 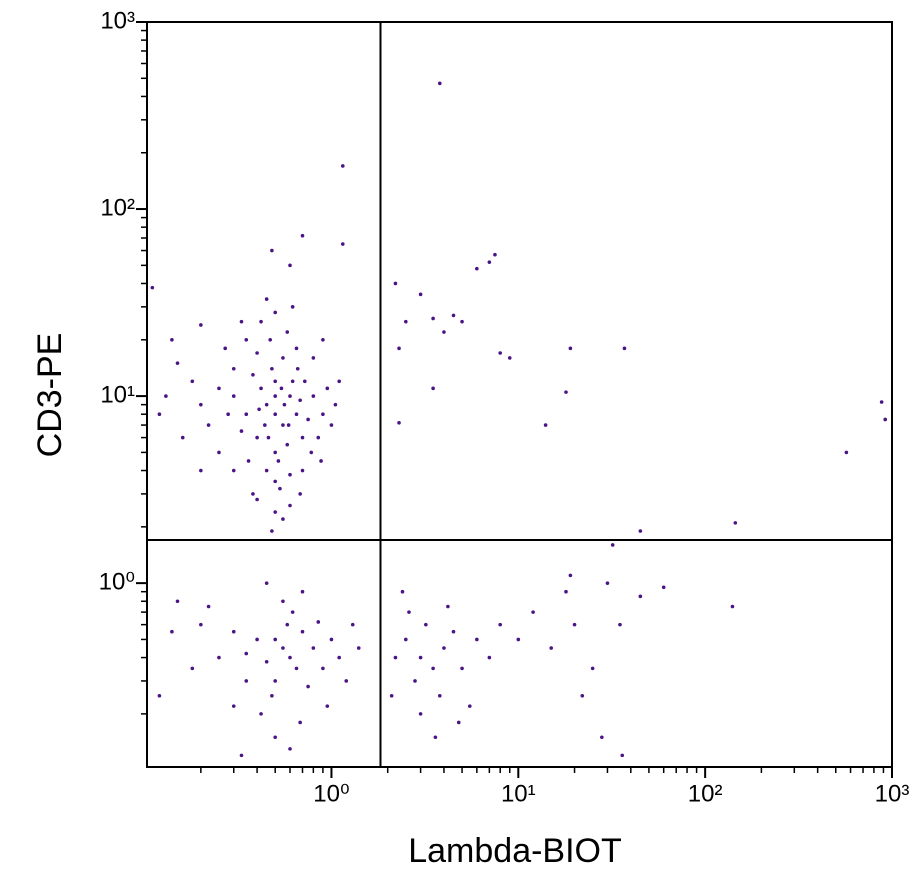 What do you see at coordinates (50, 395) in the screenshot?
I see `y-axis-label: CD3-PE` at bounding box center [50, 395].